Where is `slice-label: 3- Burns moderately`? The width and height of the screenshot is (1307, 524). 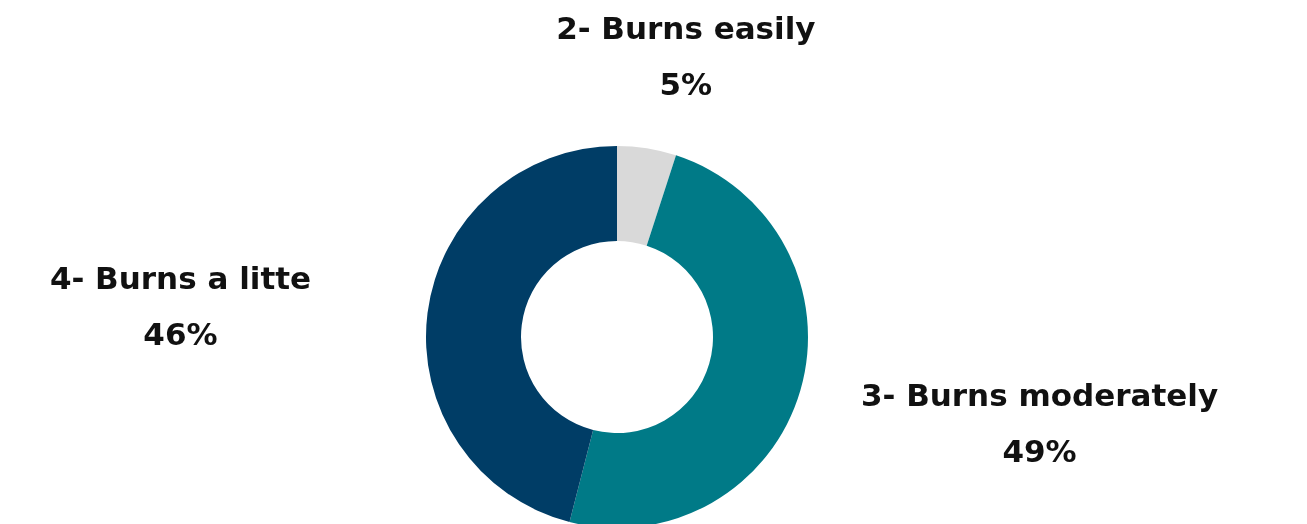
slice-label: 3- Burns moderately is located at coordinates (1039, 394).